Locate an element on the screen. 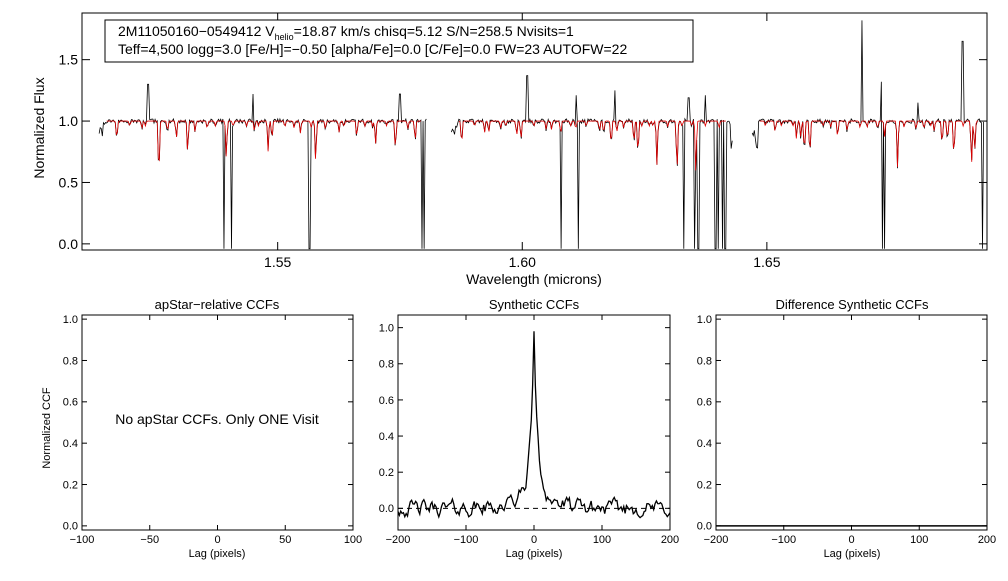 The image size is (1008, 581). difference-ccf-axis-ticks: −200 −100 0 100 200 0.0 0.2 0.4 0.6 0.8 1.0 is located at coordinates (846, 430).